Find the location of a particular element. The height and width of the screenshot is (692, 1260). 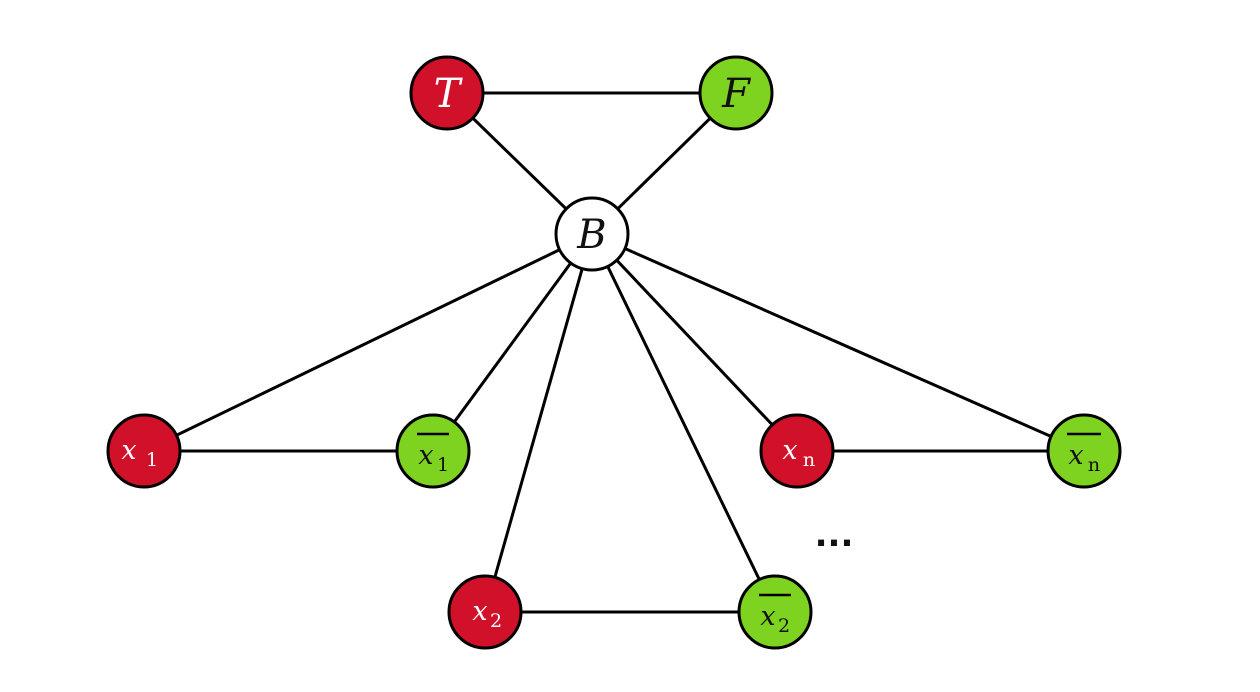

node-xn-var: x is located at coordinates (789, 450).